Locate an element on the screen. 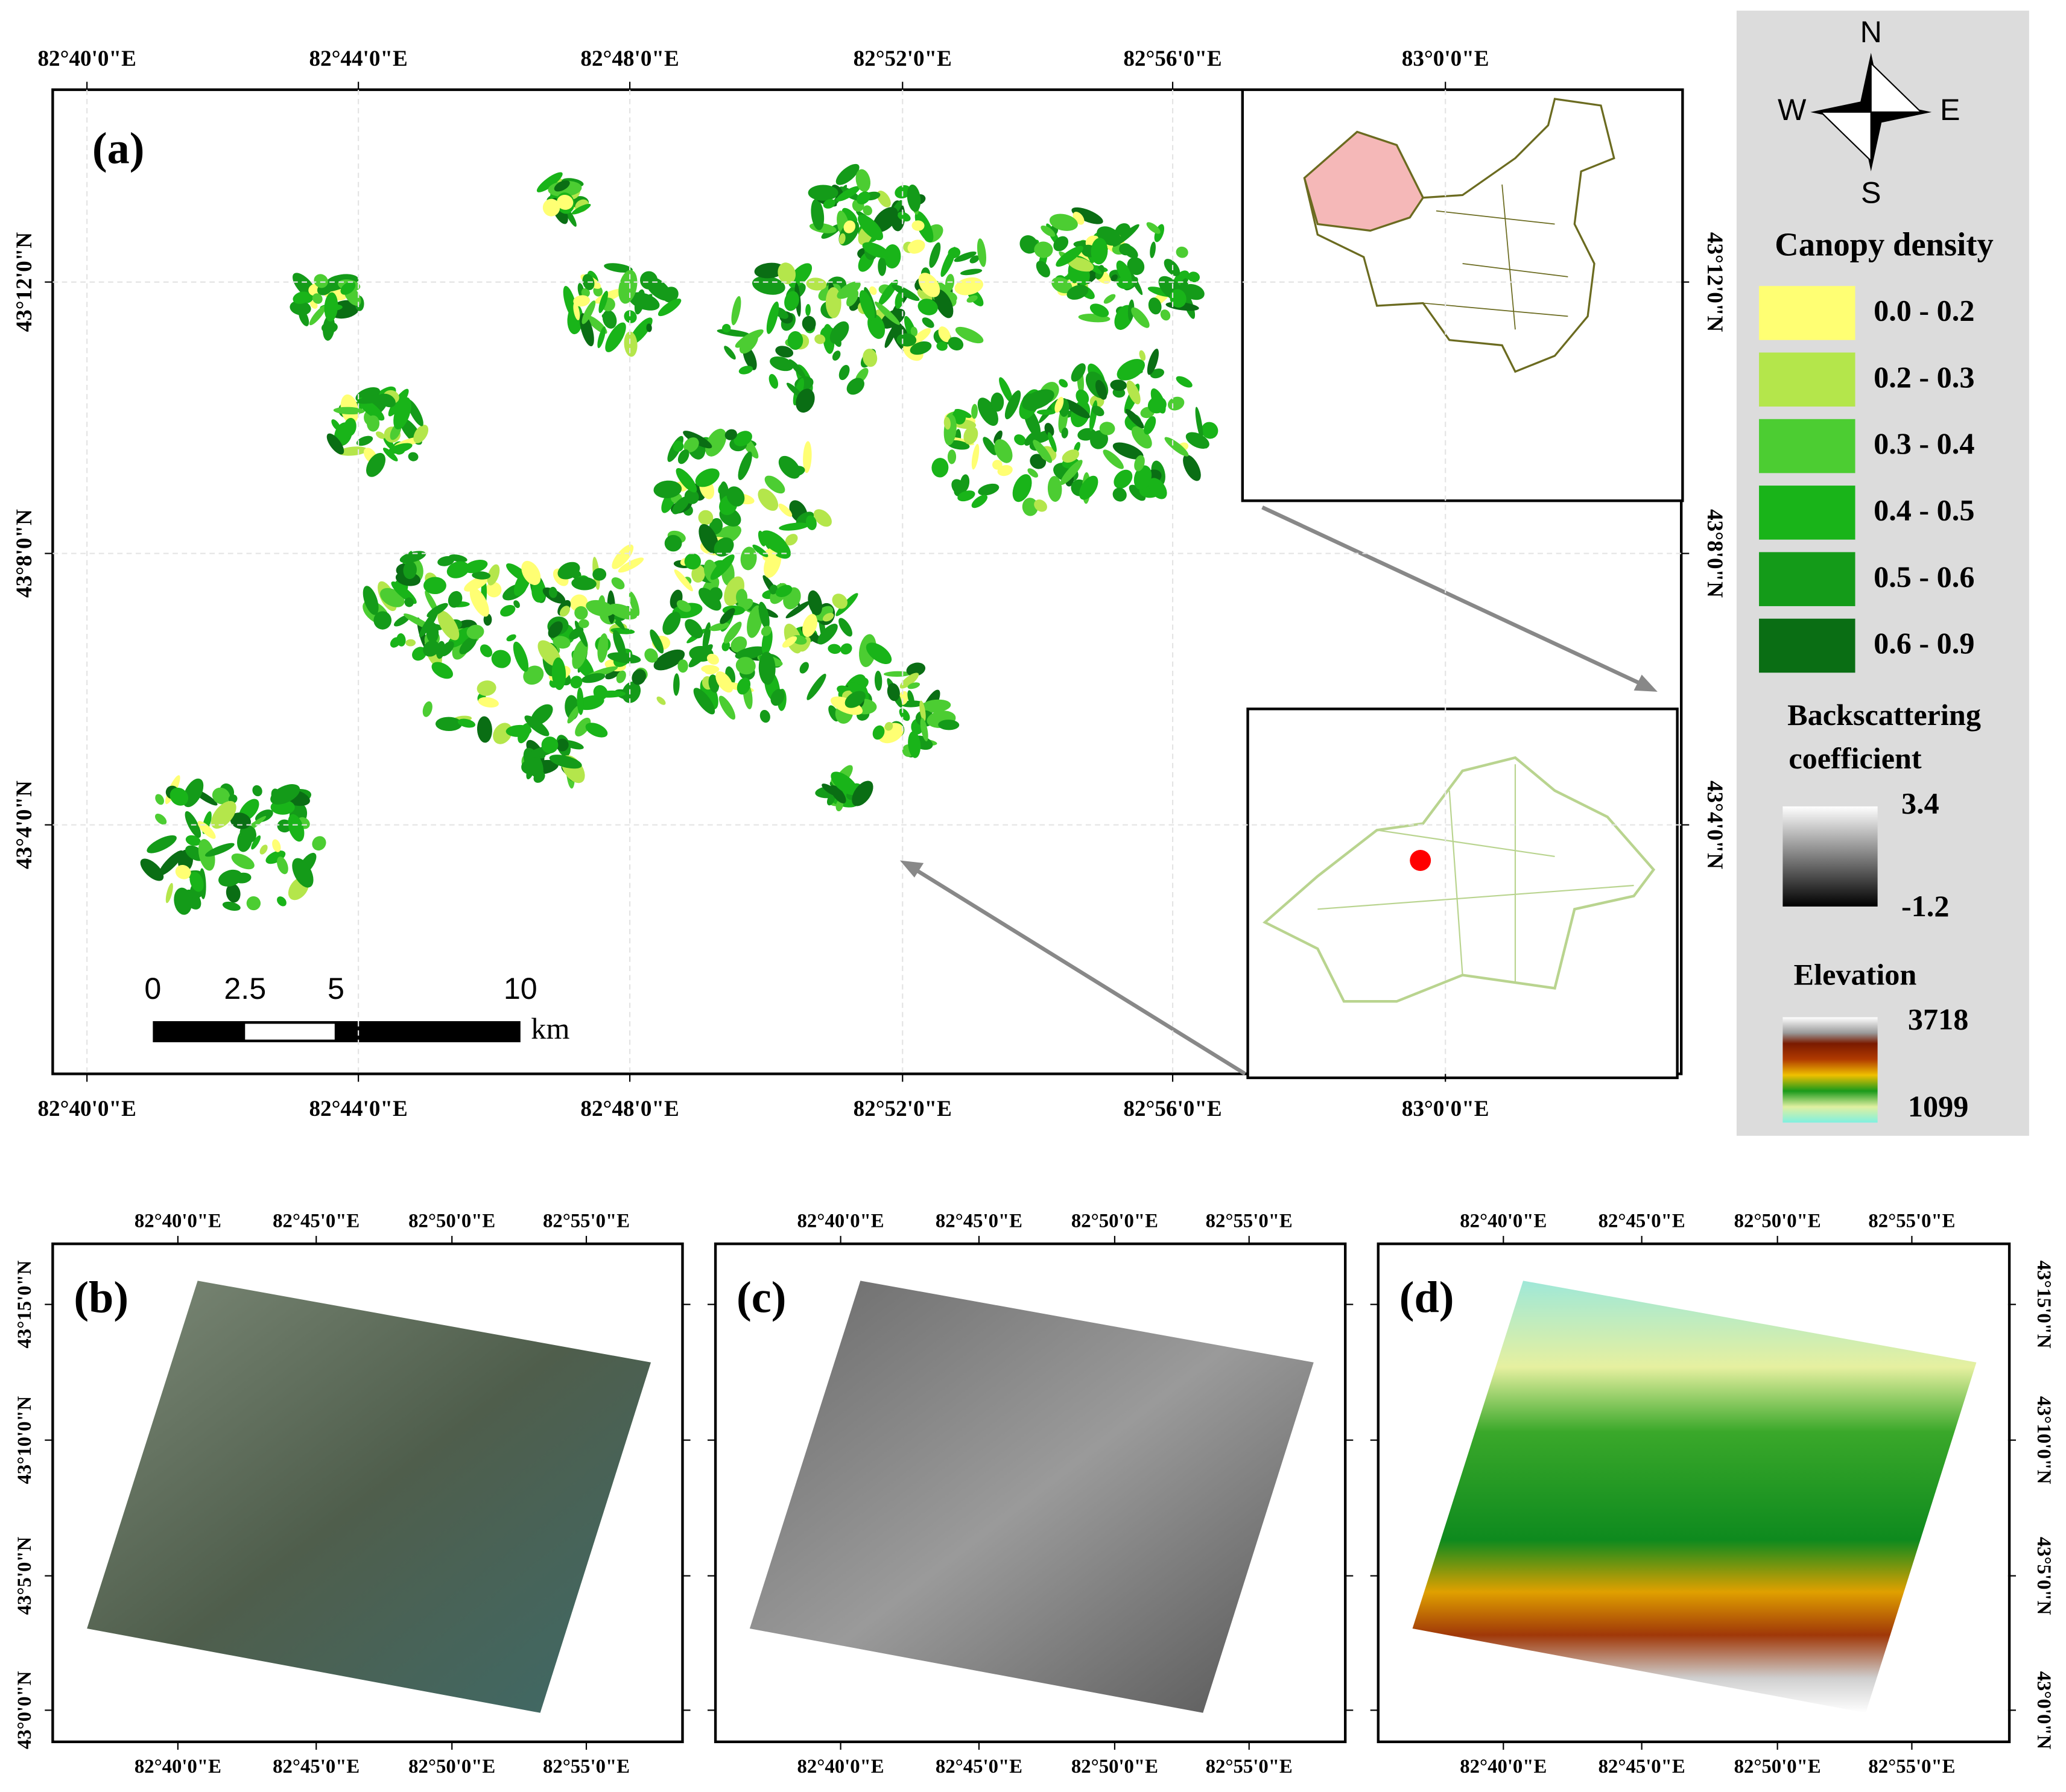 The width and height of the screenshot is (2066, 1792). legend-title: Backscattering is located at coordinates (1884, 715).